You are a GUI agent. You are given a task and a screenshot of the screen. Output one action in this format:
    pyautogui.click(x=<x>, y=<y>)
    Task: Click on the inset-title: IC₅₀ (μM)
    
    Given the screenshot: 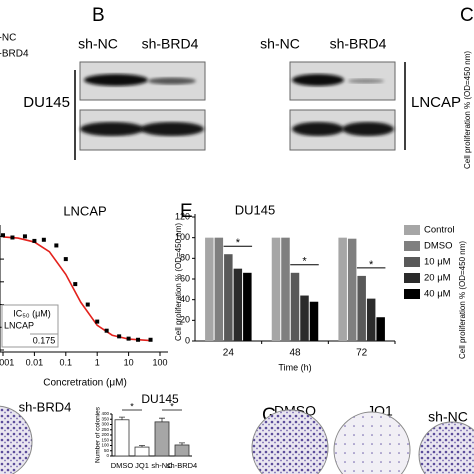 What is the action you would take?
    pyautogui.click(x=32, y=313)
    